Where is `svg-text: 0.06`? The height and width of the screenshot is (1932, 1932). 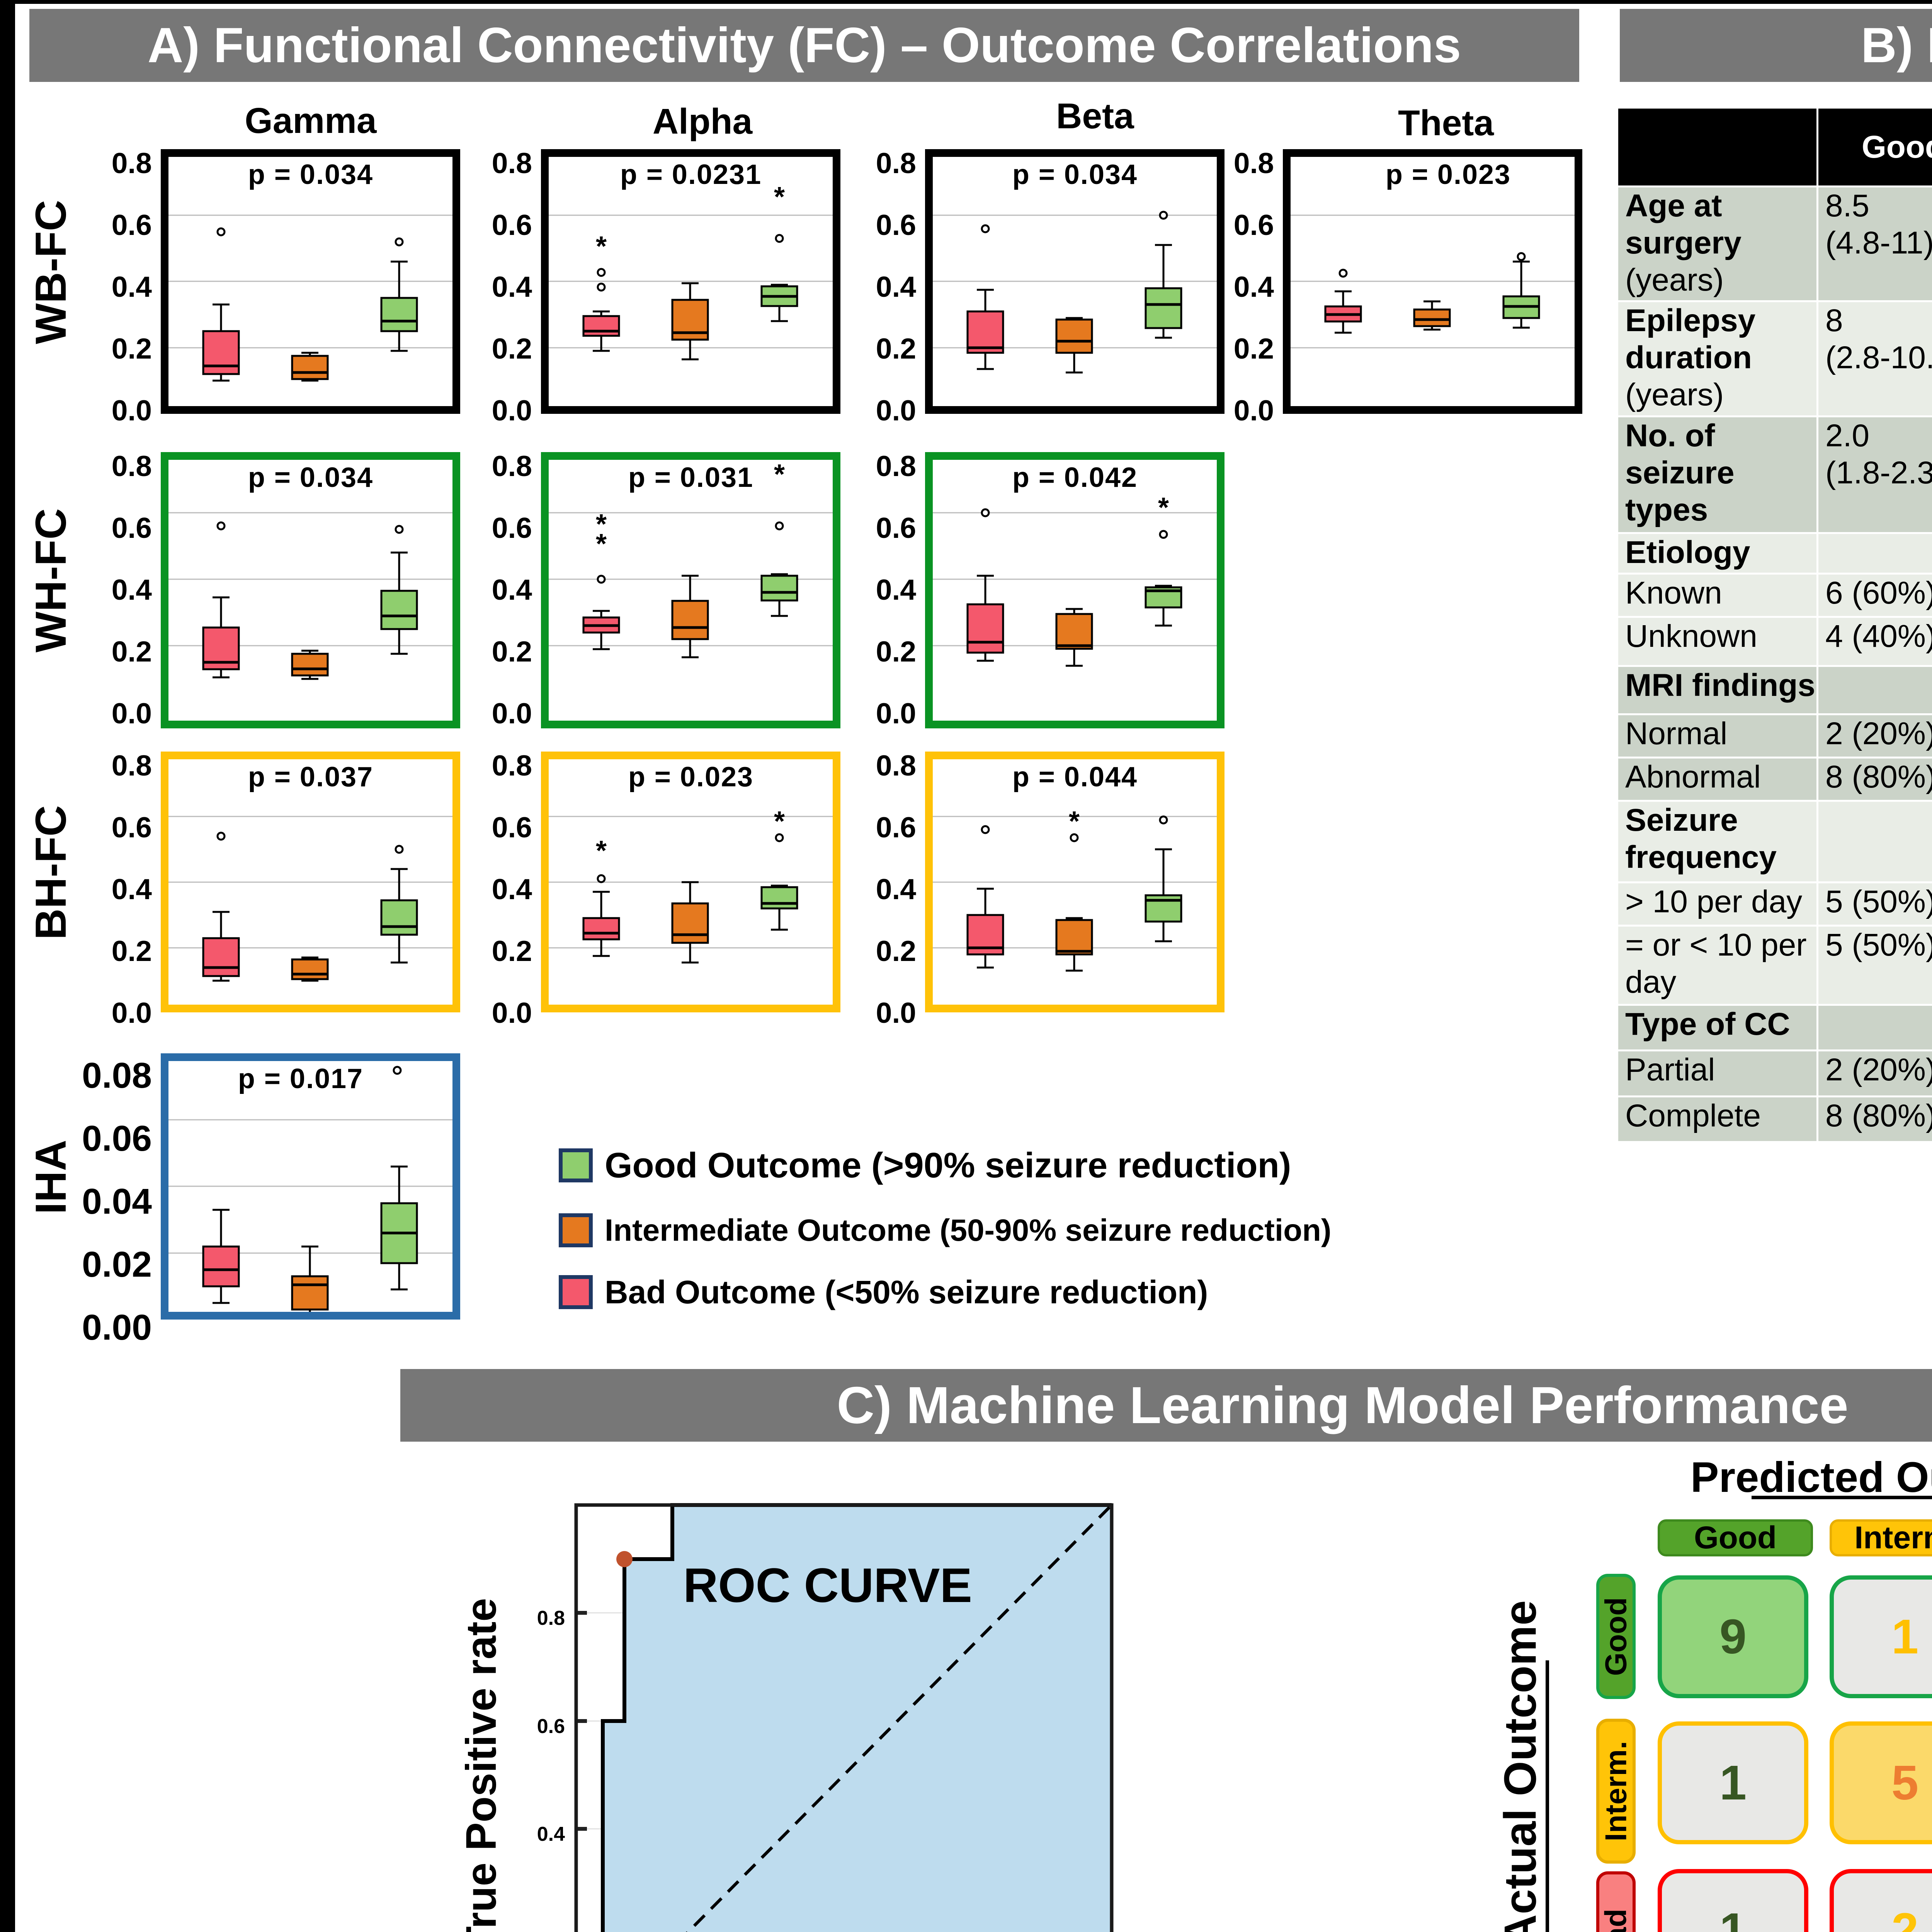
svg-text: 0.06 is located at coordinates (117, 1138).